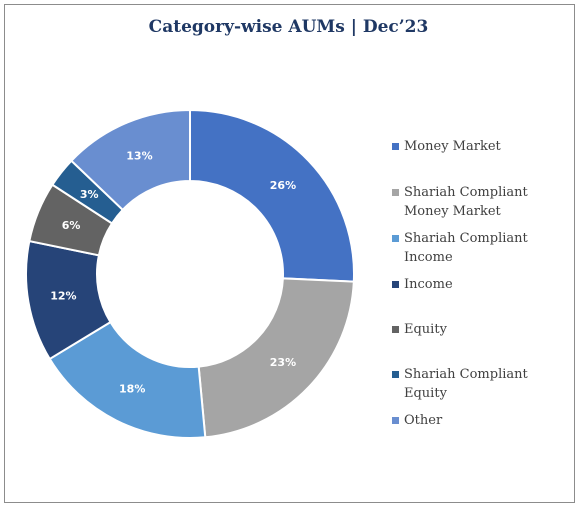 This screenshot has height=513, width=585. I want to click on legend-item: Money Market, so click(473, 146).